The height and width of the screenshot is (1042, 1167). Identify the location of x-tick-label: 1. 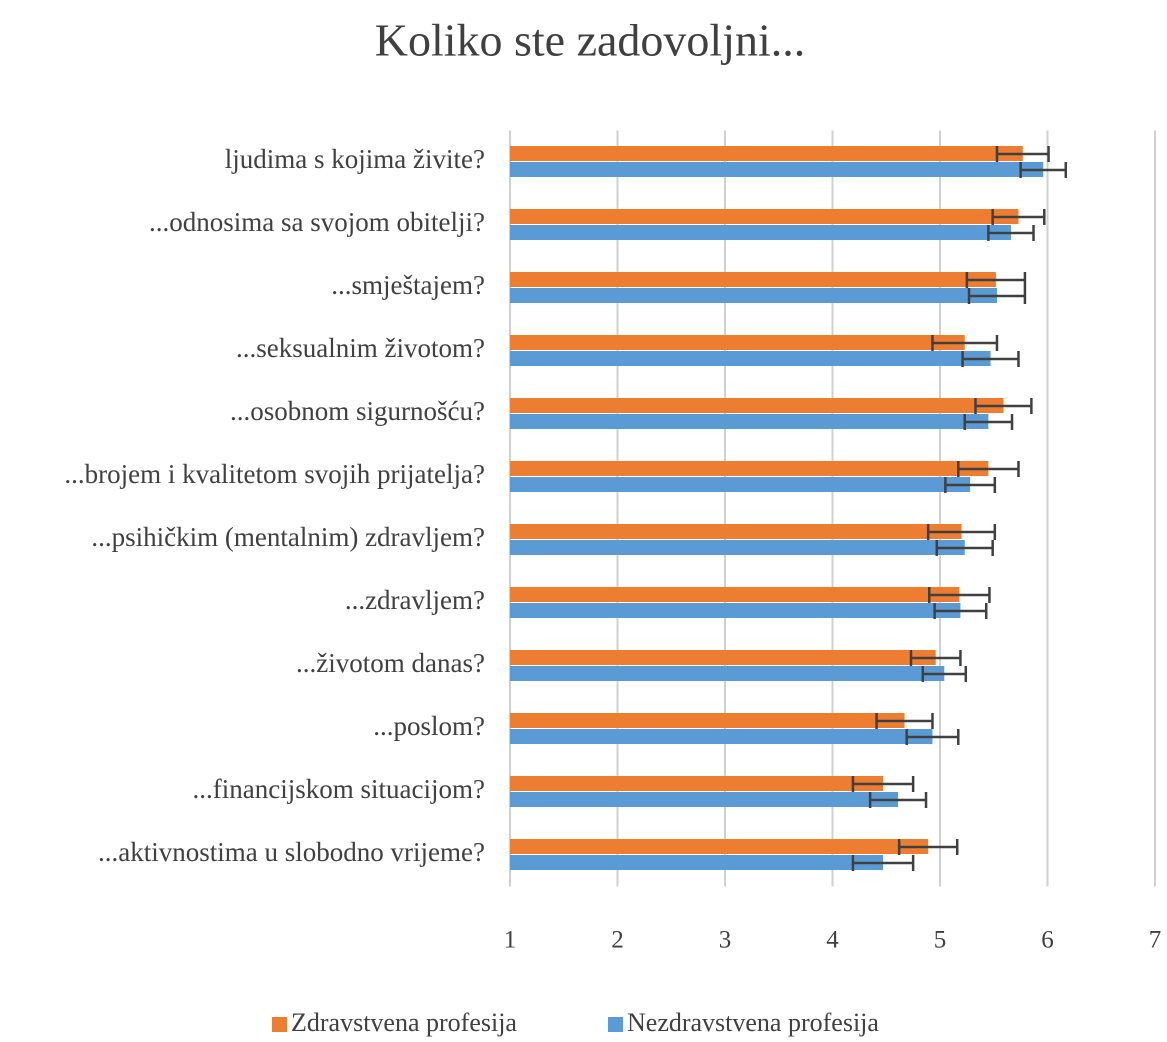
(510, 940).